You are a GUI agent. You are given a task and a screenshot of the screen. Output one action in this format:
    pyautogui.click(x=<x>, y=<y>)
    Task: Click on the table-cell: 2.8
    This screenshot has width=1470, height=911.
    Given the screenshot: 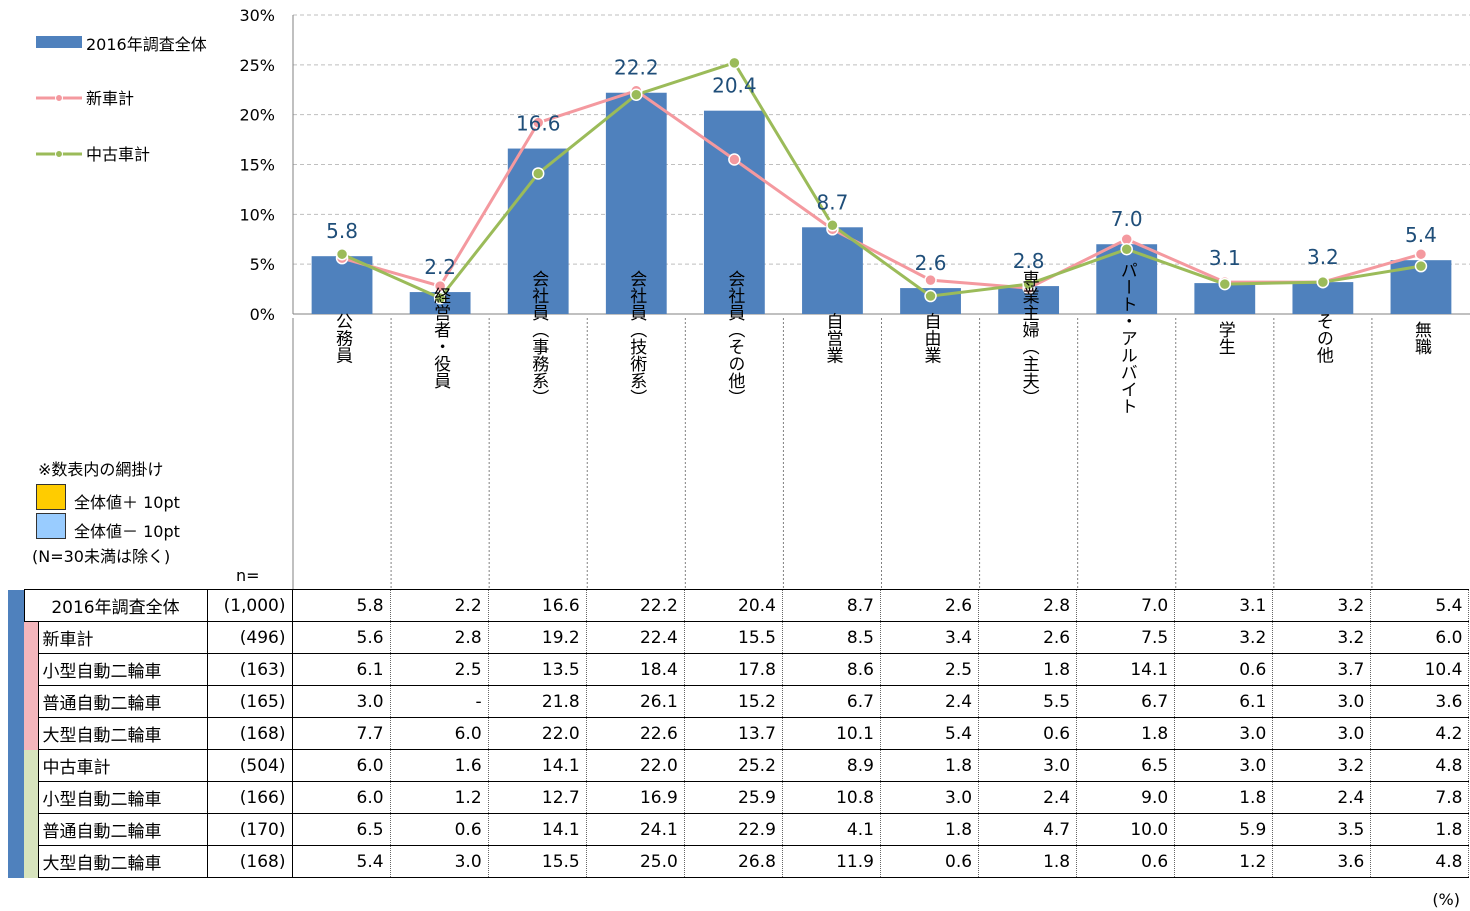 What is the action you would take?
    pyautogui.click(x=1028, y=605)
    